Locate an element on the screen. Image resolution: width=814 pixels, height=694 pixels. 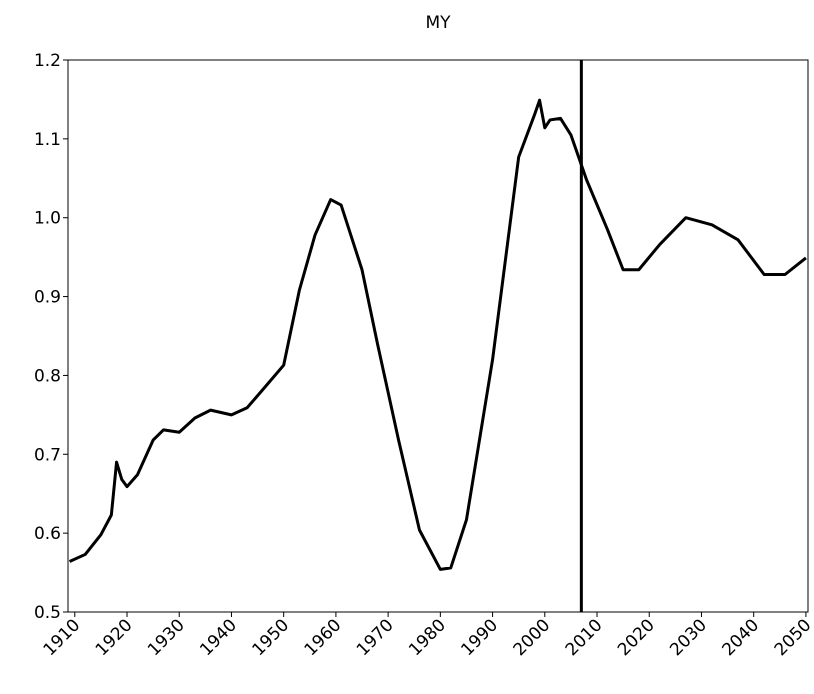
x-tick-label: 2000 is located at coordinates (532, 637).